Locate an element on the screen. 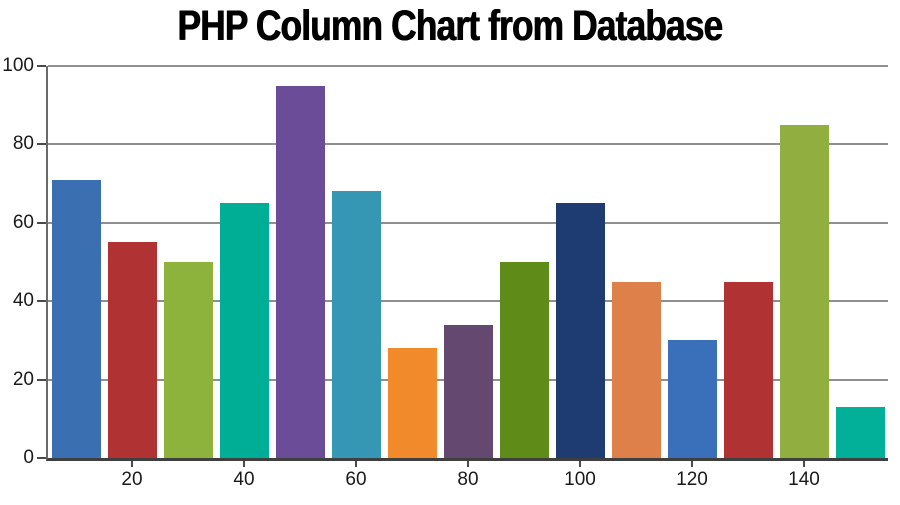  y-axis-tick-label: 60 is located at coordinates (23, 222).